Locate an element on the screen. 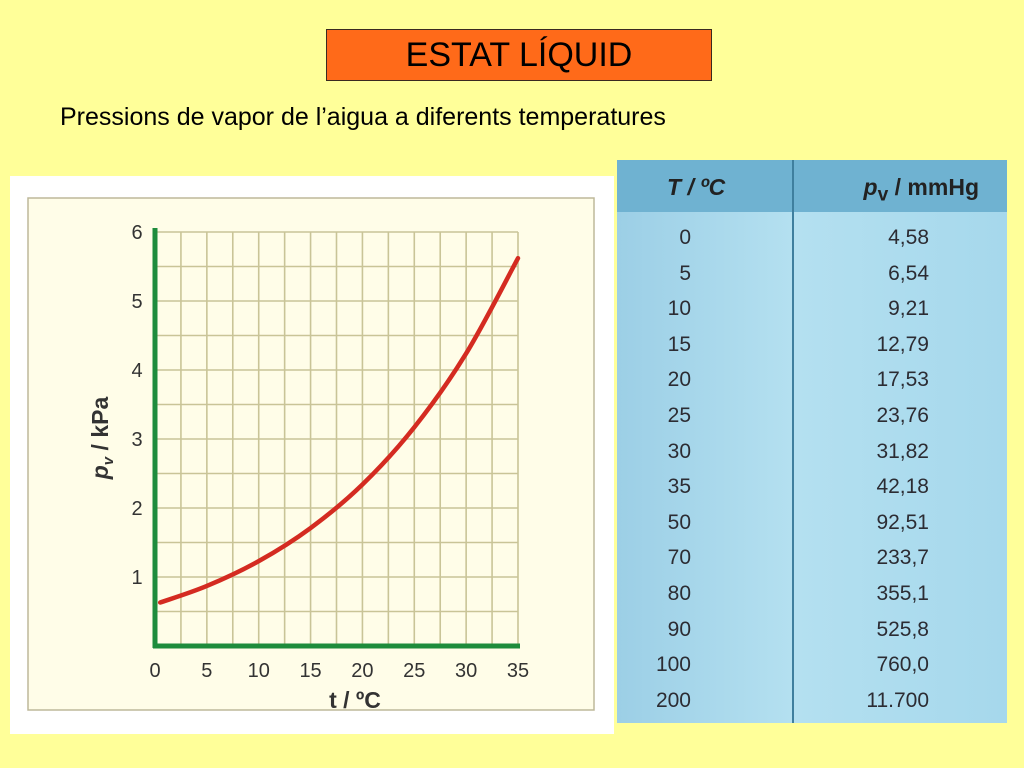 The image size is (1024, 768). header-p-unit: / mmHg is located at coordinates (933, 187).